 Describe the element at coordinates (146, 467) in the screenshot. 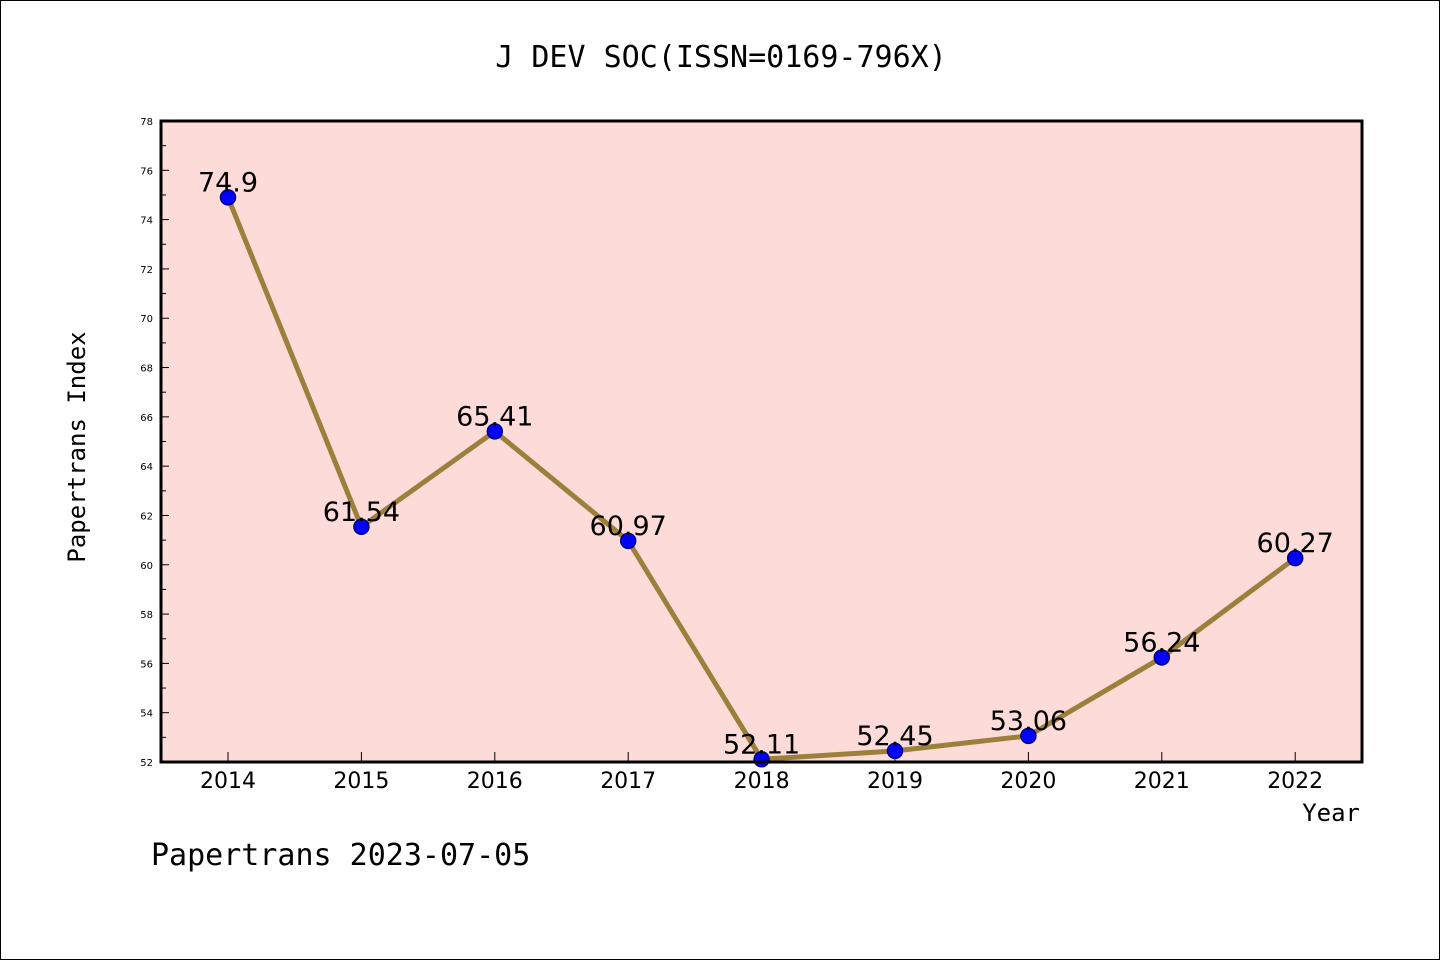

I see `y-tick-label: 64` at that location.